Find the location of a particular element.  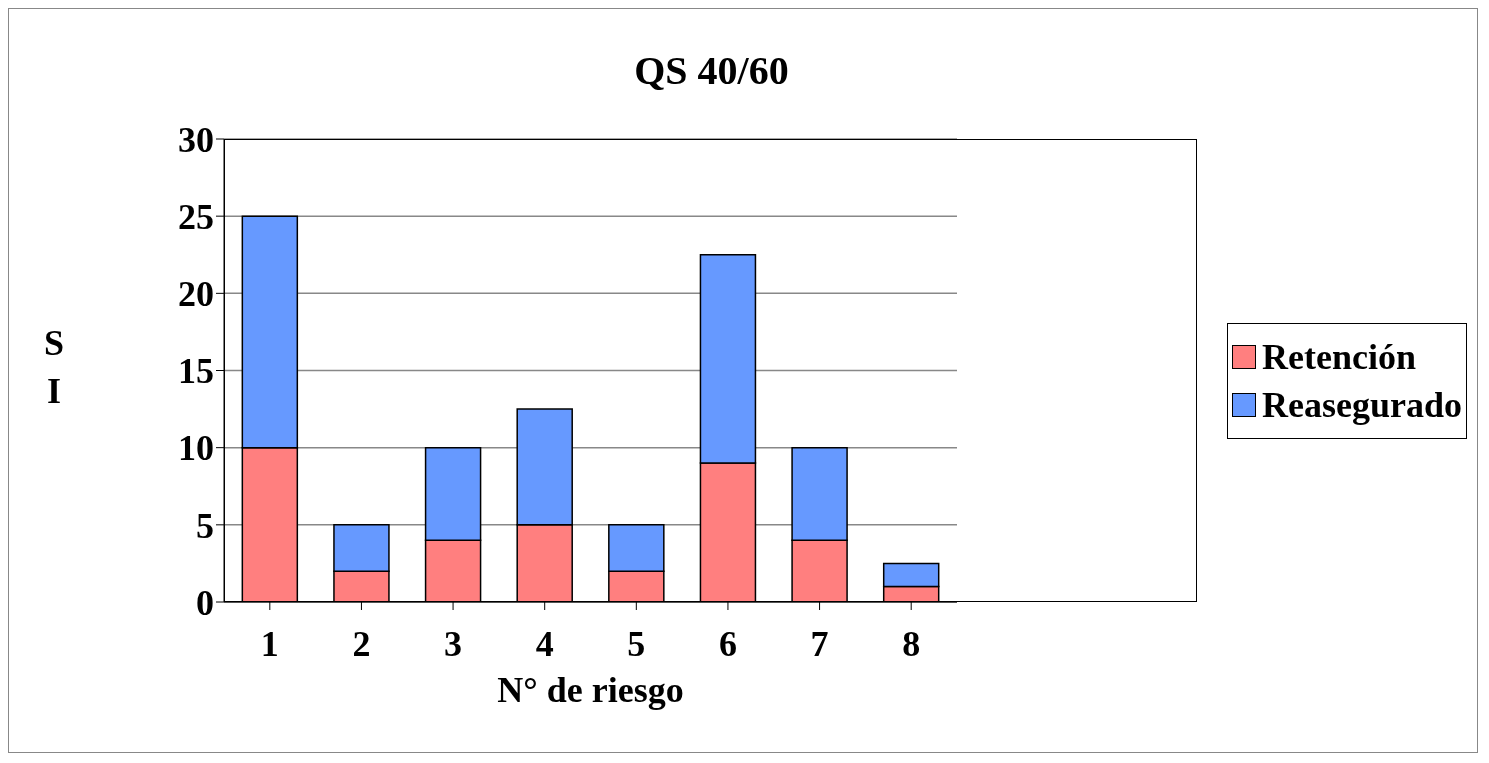

y-tick-label: 0 is located at coordinates (205, 602).